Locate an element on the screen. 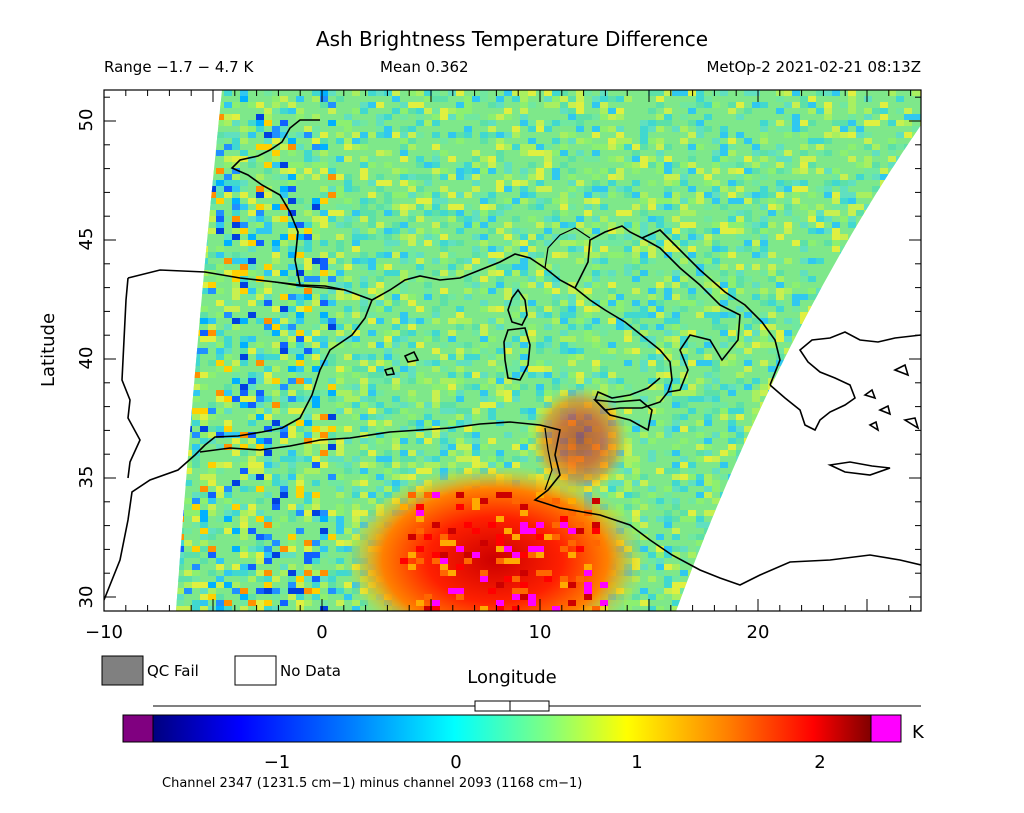 Image resolution: width=1024 pixels, height=813 pixels. coast-france is located at coordinates (275, 202).